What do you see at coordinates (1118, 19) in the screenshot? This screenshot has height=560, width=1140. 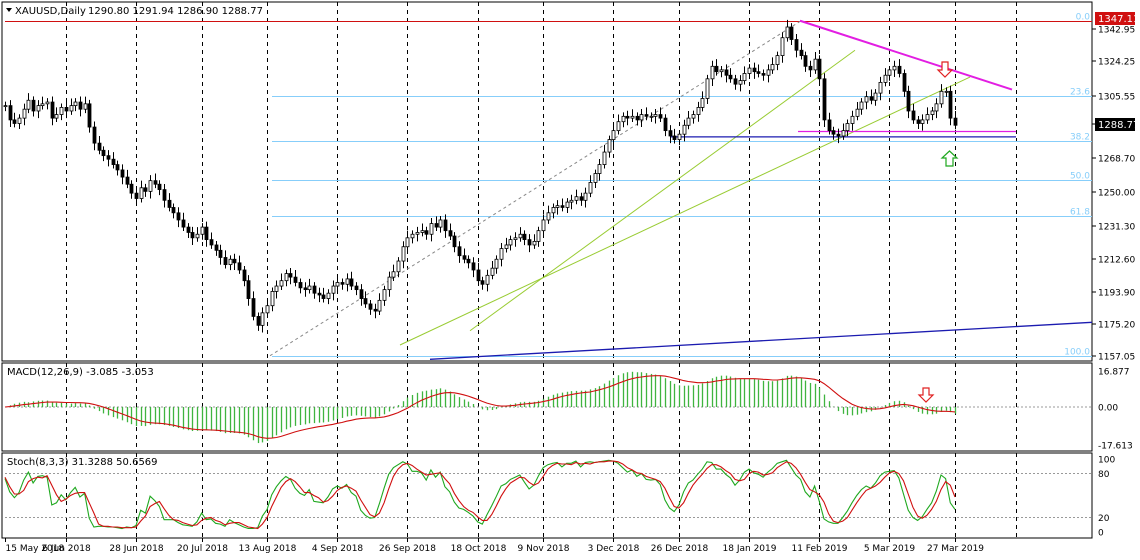 I see `top-price-label: 1347.11` at bounding box center [1118, 19].